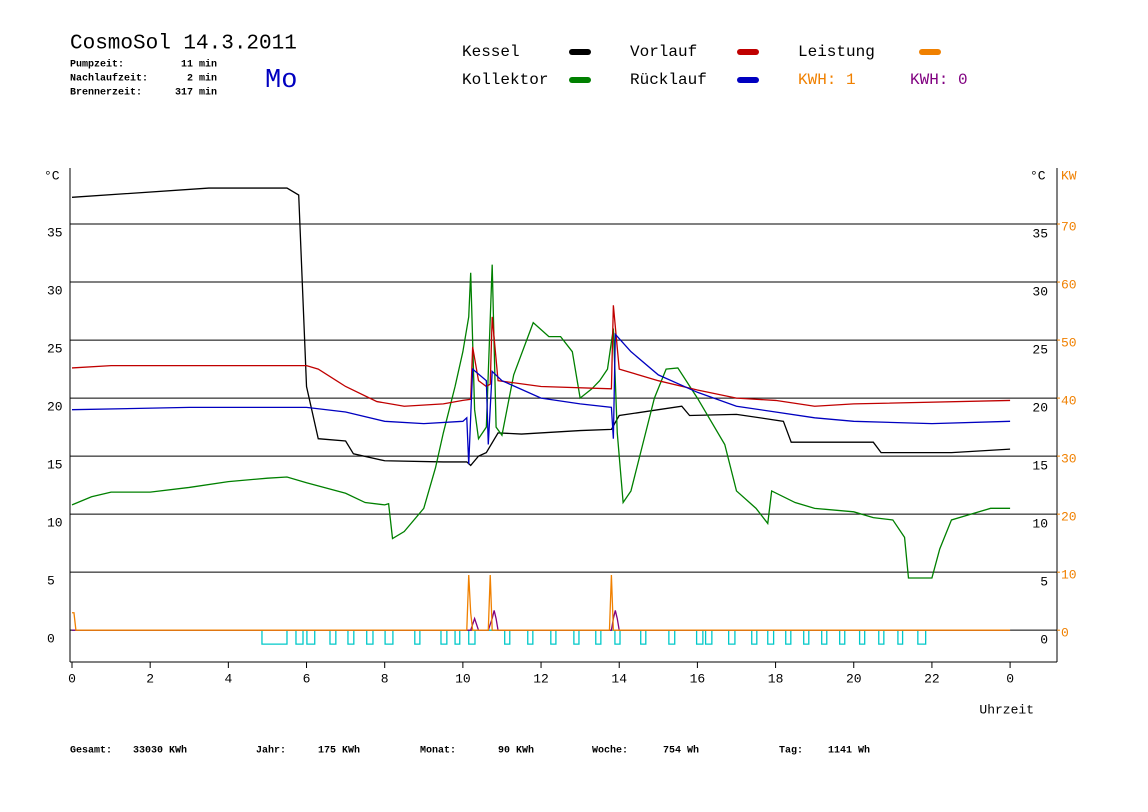  Describe the element at coordinates (55, 290) in the screenshot. I see `y-tick-label: 30` at that location.